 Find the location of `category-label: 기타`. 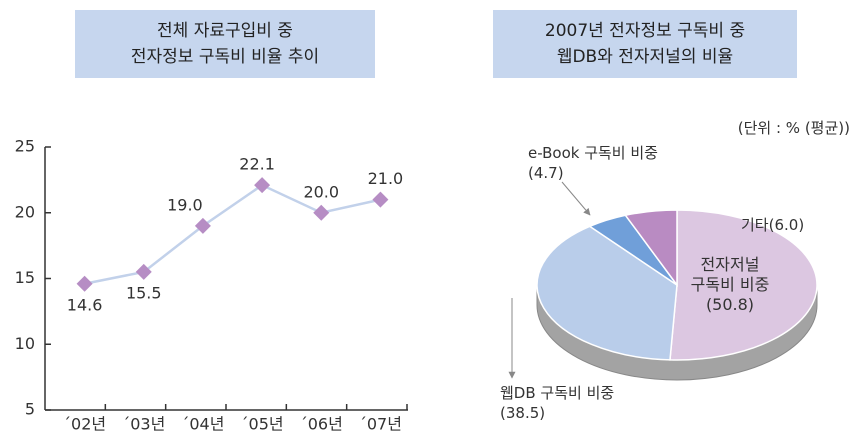

category-label: 기타 is located at coordinates (755, 225).